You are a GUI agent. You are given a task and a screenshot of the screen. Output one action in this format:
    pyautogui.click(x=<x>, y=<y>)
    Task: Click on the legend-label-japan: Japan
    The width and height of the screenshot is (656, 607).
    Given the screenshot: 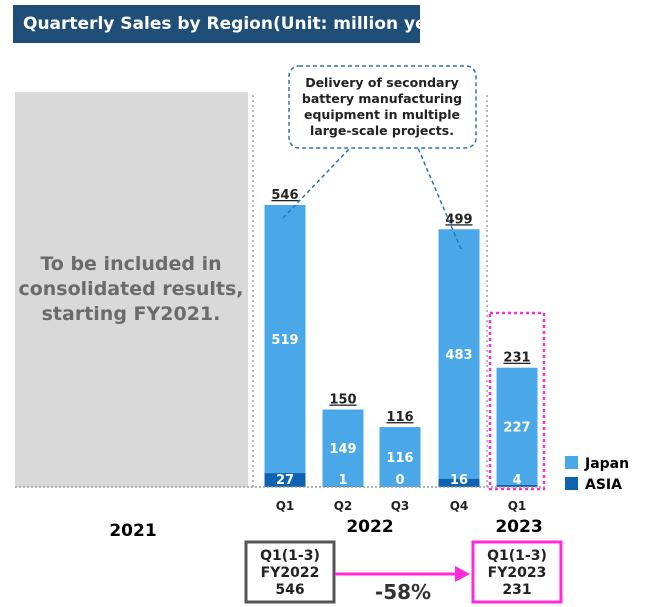 What is the action you would take?
    pyautogui.click(x=606, y=464)
    